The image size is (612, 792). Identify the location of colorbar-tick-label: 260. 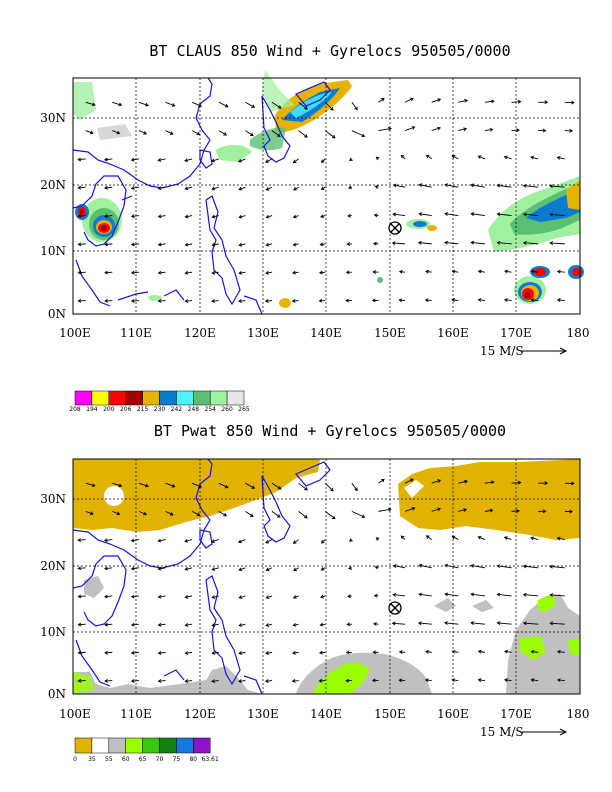
(227, 409).